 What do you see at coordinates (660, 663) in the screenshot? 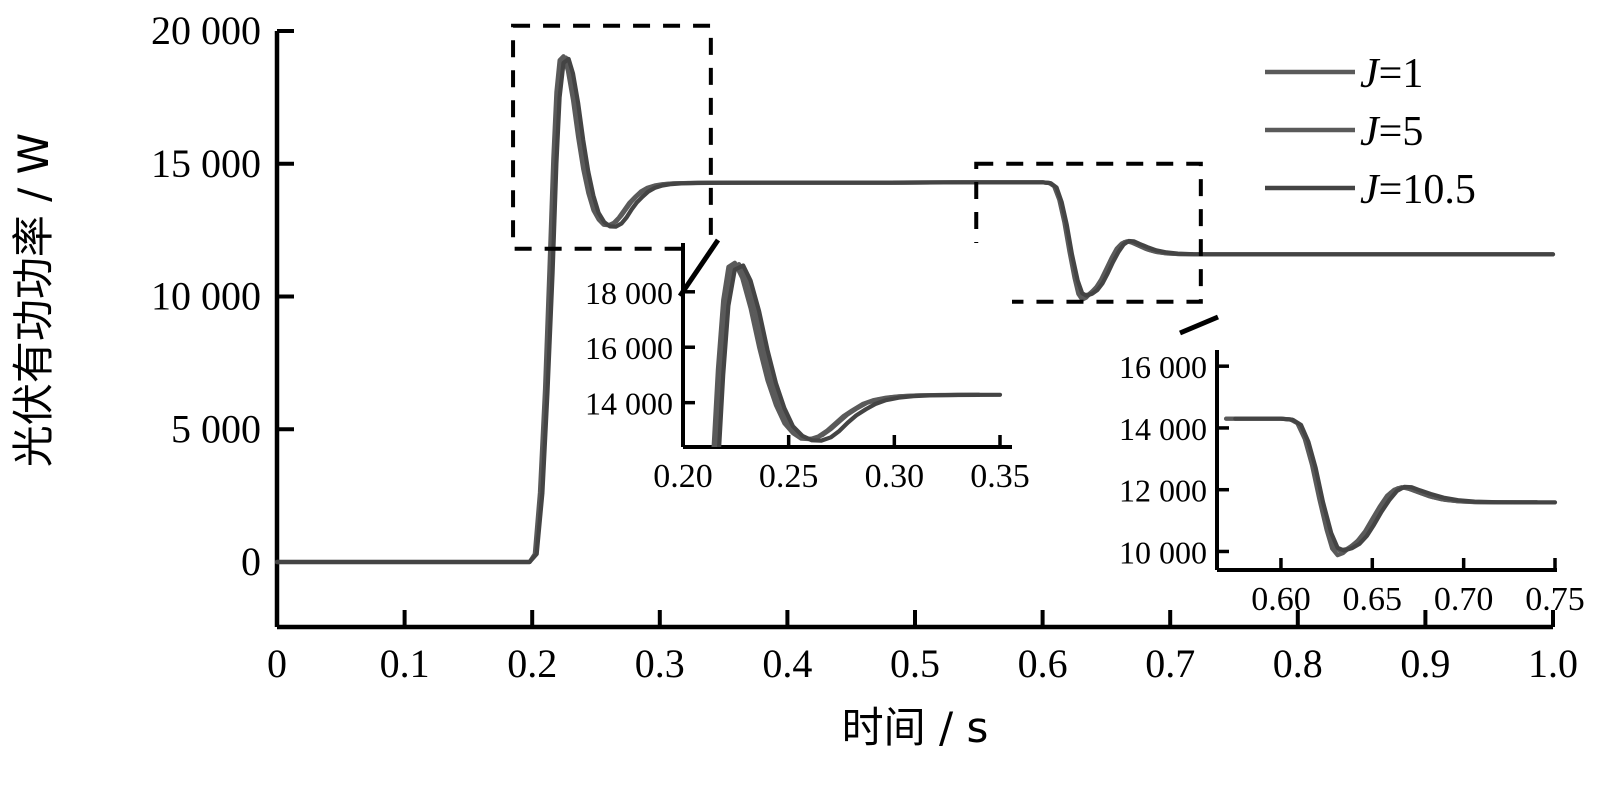
I see `x-tick-label-3: 0.3` at bounding box center [660, 663].